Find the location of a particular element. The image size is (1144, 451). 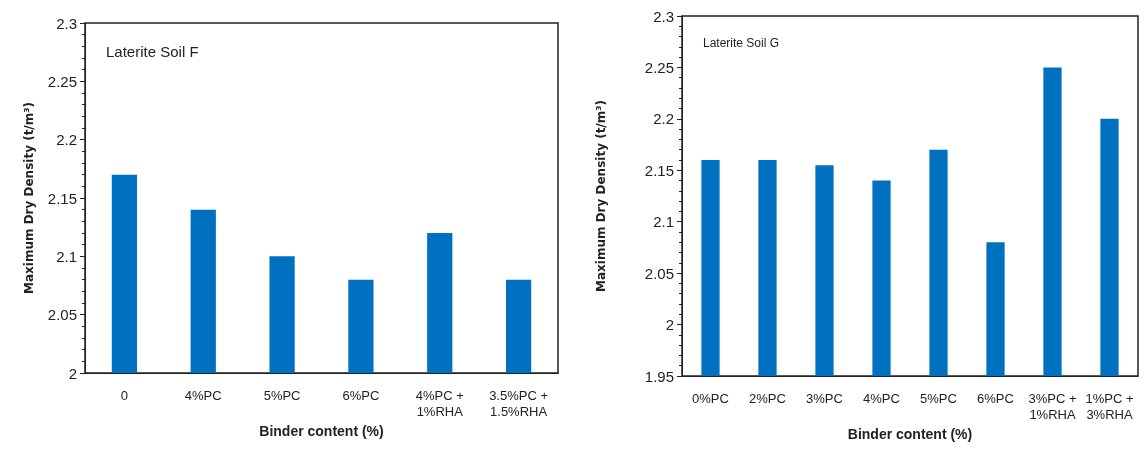

x-tick-label: 1%PC + 3%RHA is located at coordinates (1109, 406).